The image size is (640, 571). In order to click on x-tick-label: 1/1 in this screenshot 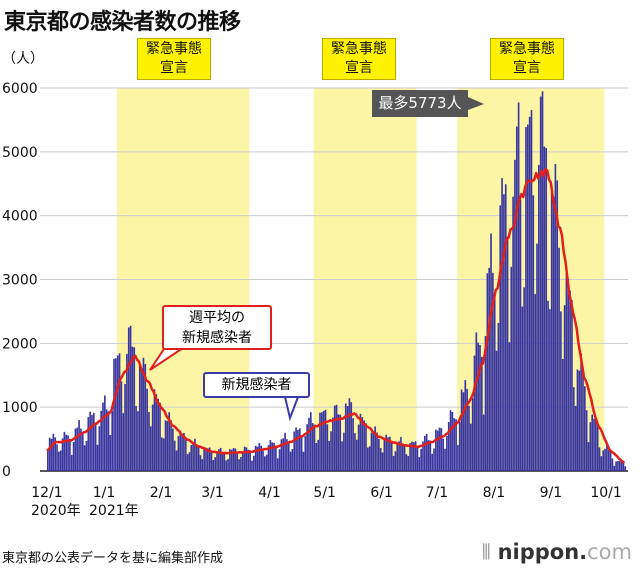, I will do `click(104, 493)`.